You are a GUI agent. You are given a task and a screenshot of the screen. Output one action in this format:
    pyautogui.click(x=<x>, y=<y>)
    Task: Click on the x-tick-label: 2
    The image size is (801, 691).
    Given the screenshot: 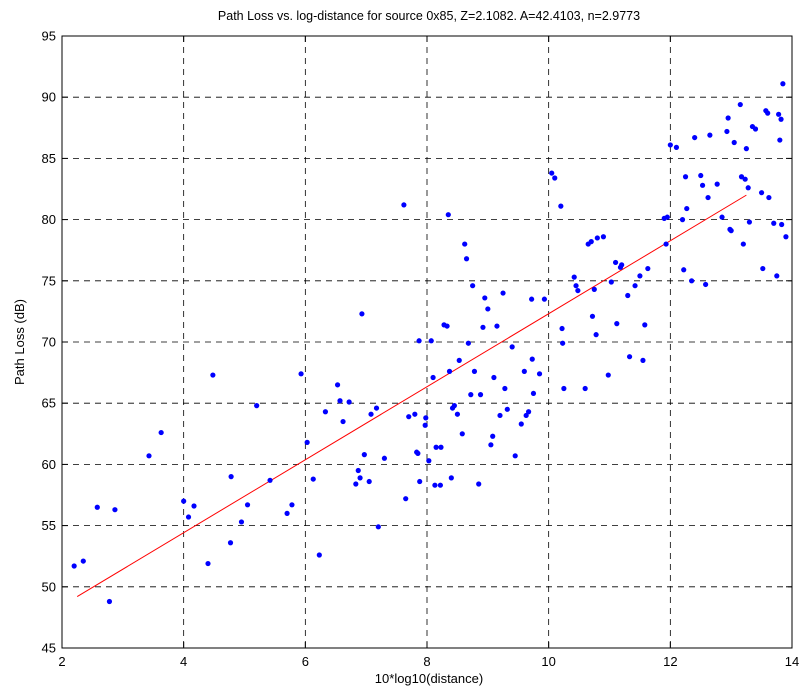 What is the action you would take?
    pyautogui.click(x=61, y=661)
    